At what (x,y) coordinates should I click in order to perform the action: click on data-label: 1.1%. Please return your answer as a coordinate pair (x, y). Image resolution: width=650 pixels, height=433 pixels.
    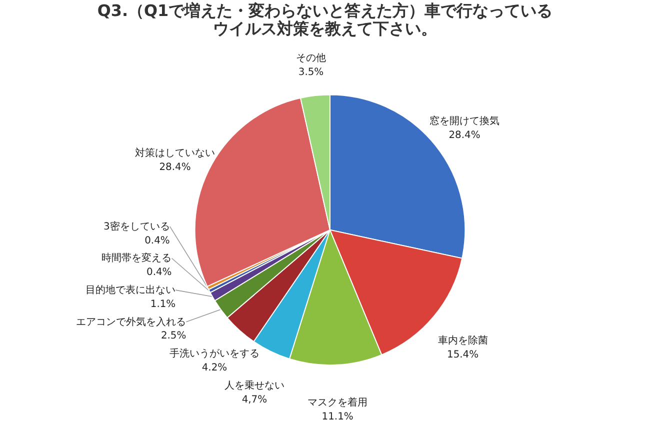
    Looking at the image, I should click on (163, 304).